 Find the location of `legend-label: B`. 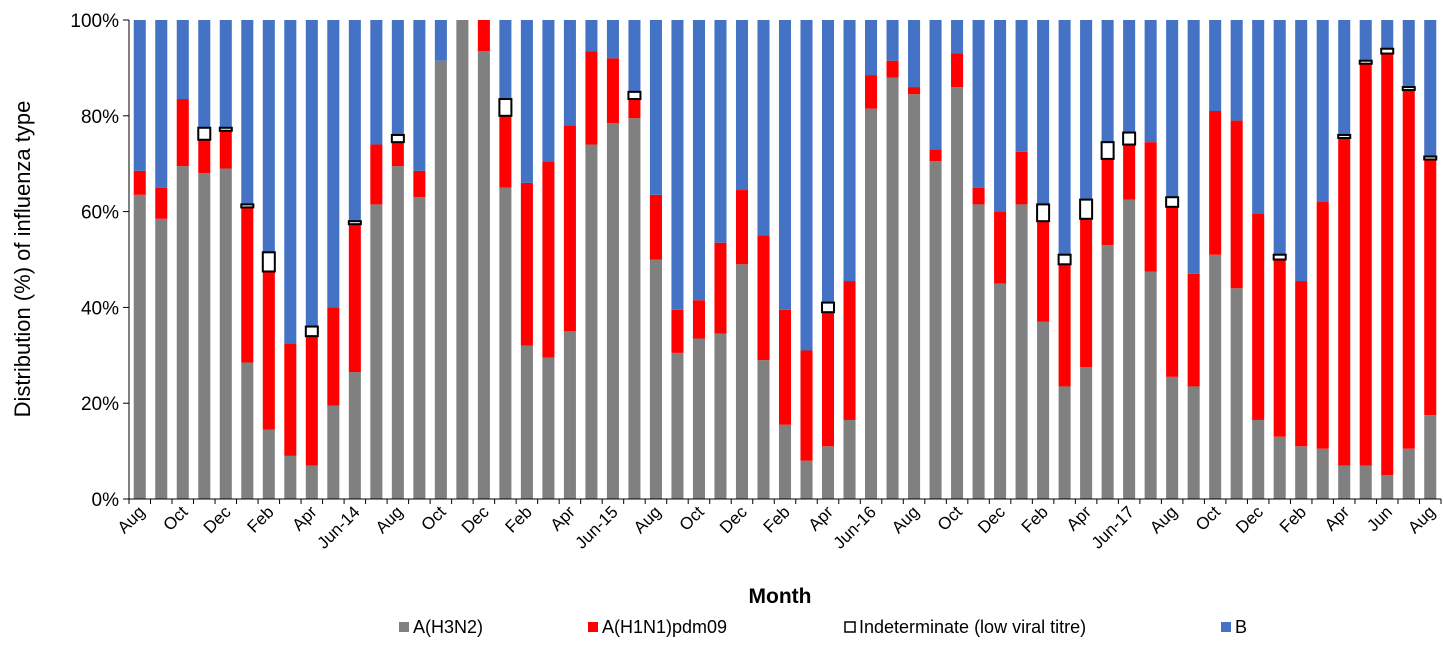

legend-label: B is located at coordinates (1241, 627).